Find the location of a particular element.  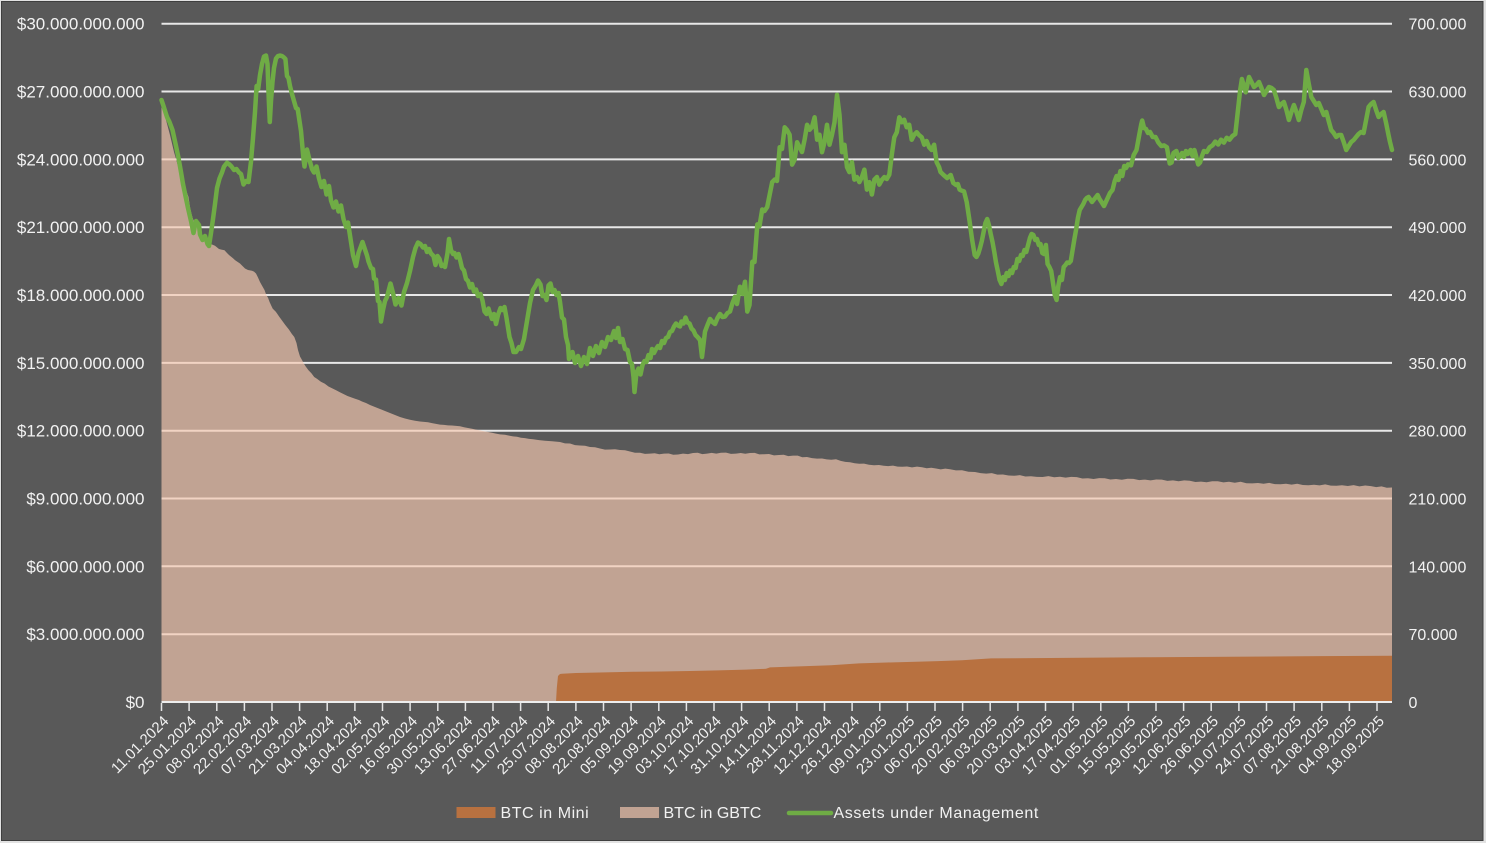

svg-text: $27.000.000.000 is located at coordinates (81, 92).